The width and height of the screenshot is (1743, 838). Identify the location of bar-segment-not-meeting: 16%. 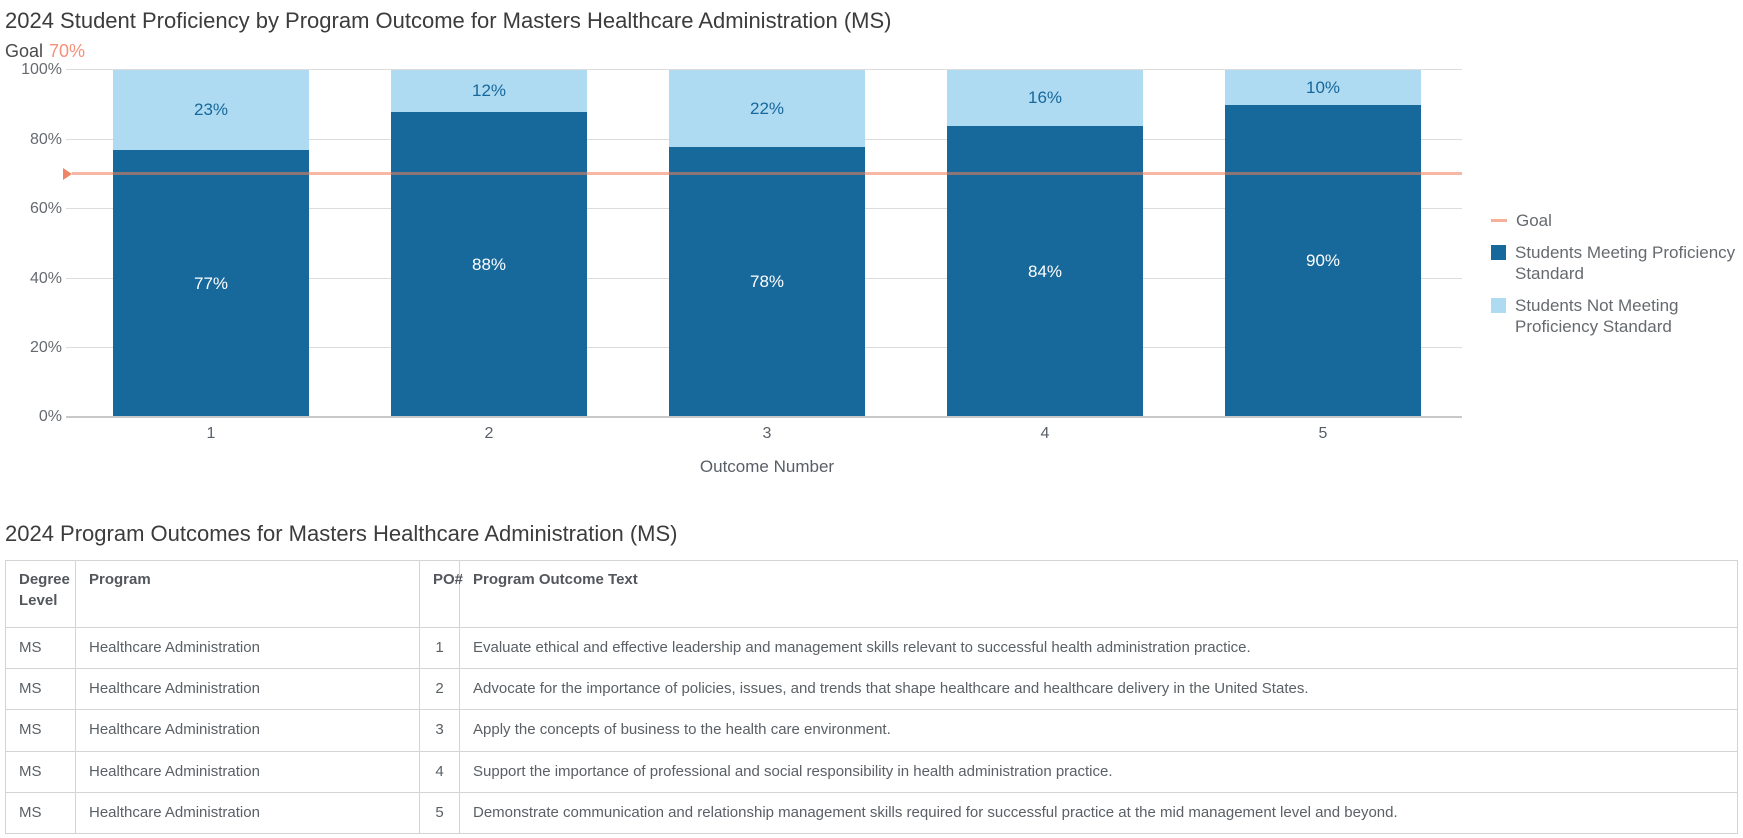
(1045, 98).